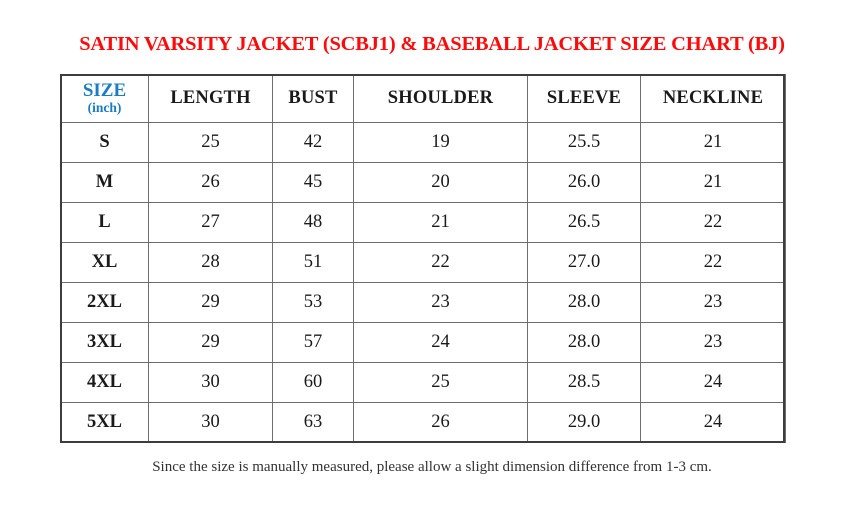  What do you see at coordinates (584, 382) in the screenshot?
I see `cell-sleeve: 28.5` at bounding box center [584, 382].